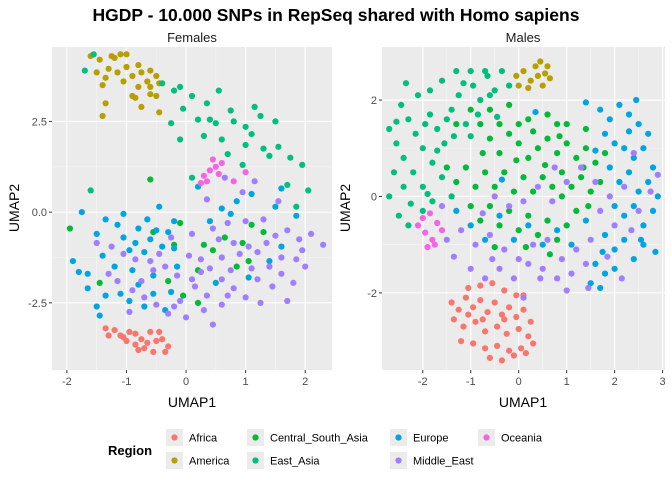 This screenshot has height=480, width=672. Describe the element at coordinates (39, 122) in the screenshot. I see `y-tick-label: 2.5` at that location.